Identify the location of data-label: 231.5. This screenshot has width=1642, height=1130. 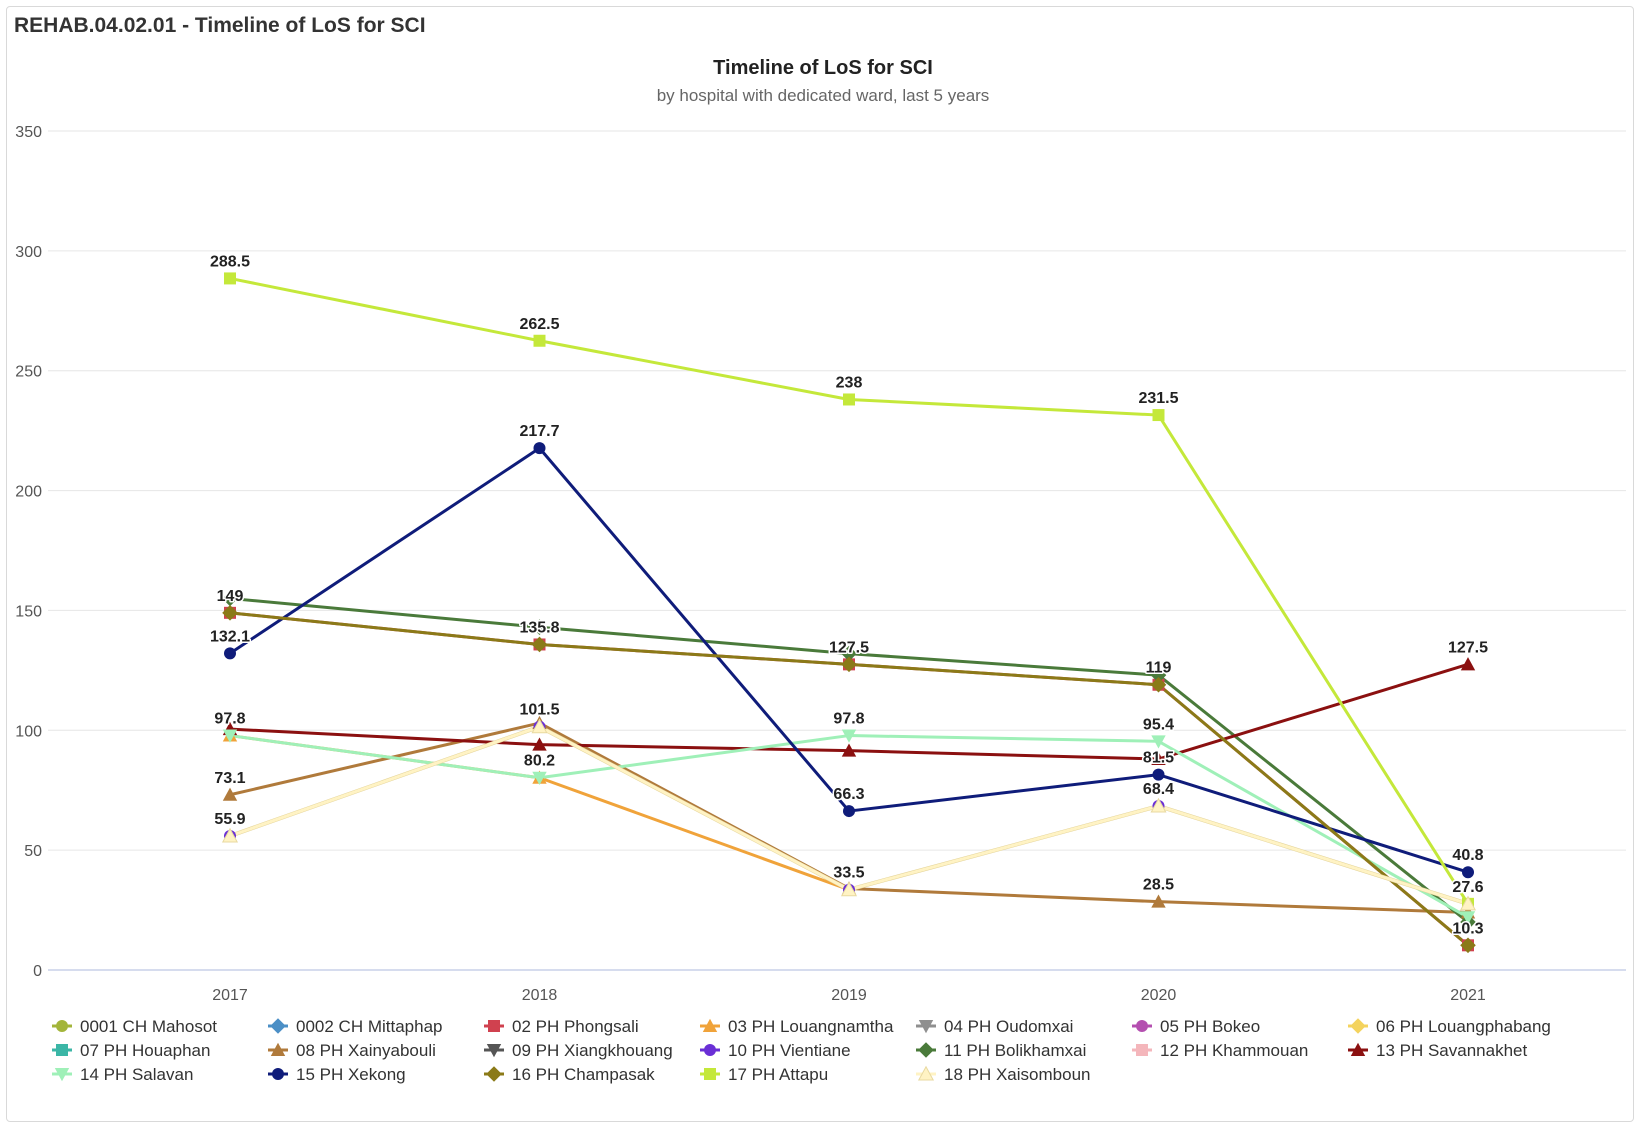
(1158, 398).